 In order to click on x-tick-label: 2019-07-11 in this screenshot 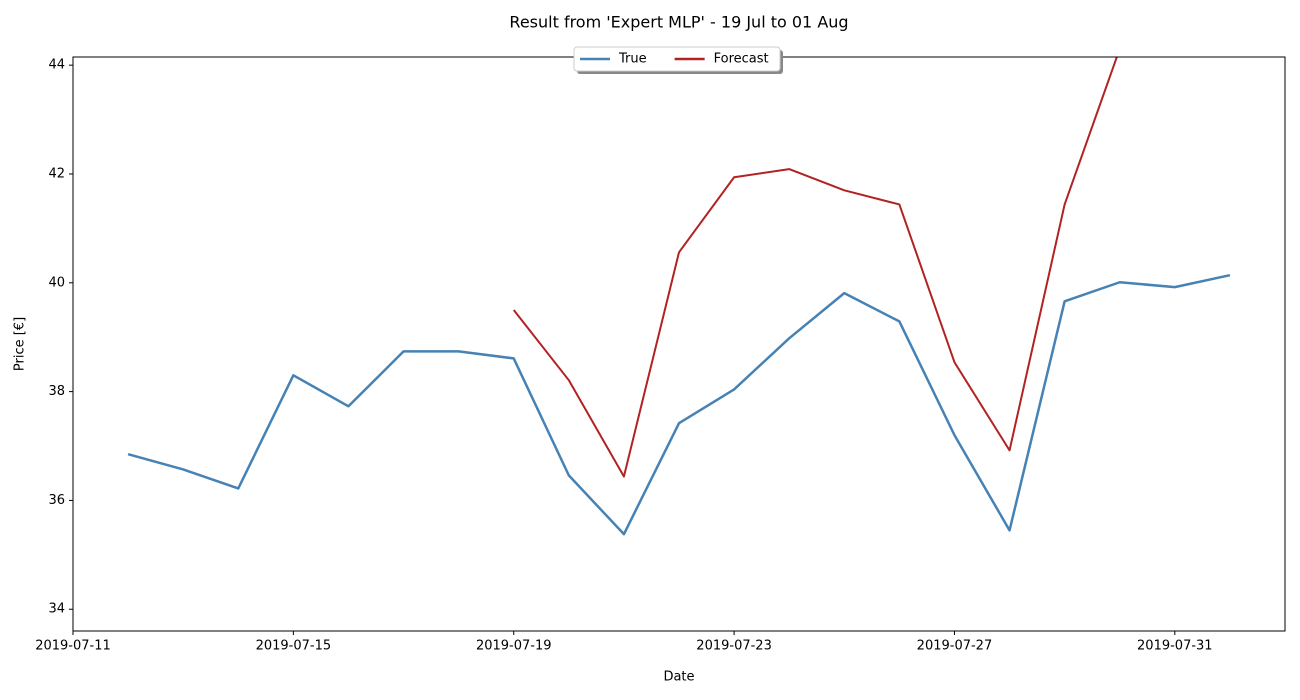, I will do `click(73, 646)`.